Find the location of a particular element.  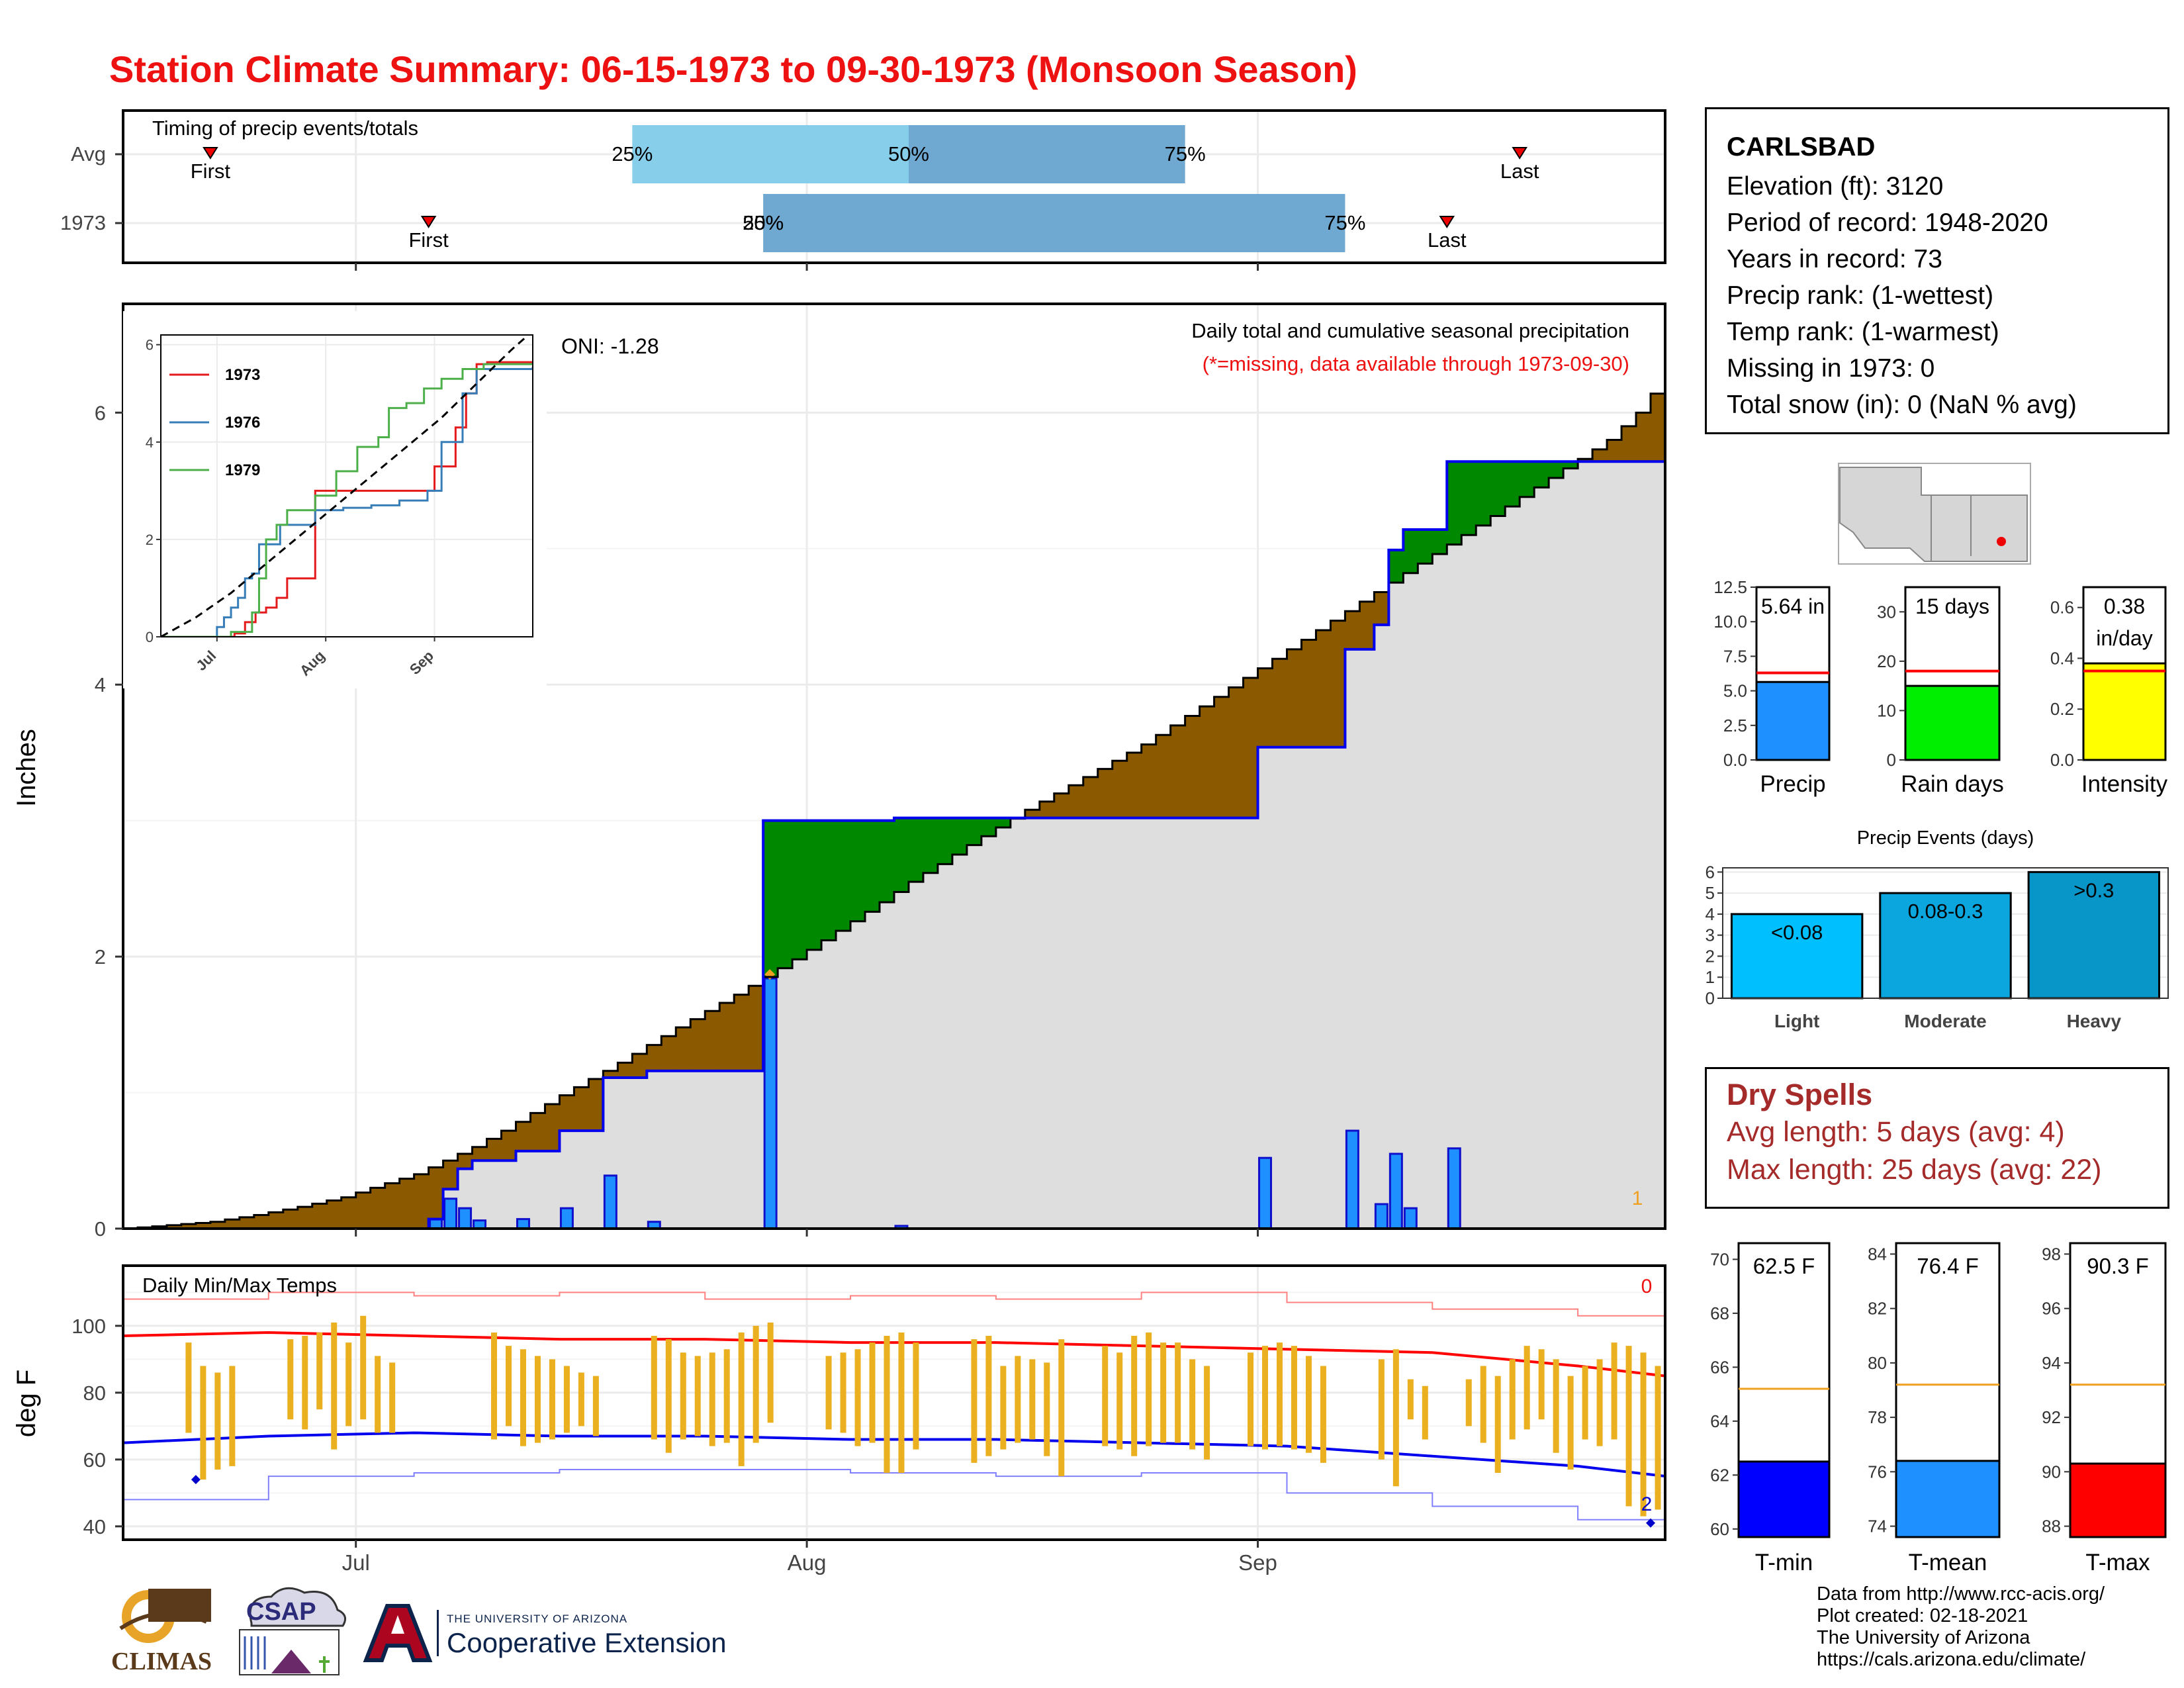

temp-bar-y-tick-label: 70 is located at coordinates (1720, 1259).